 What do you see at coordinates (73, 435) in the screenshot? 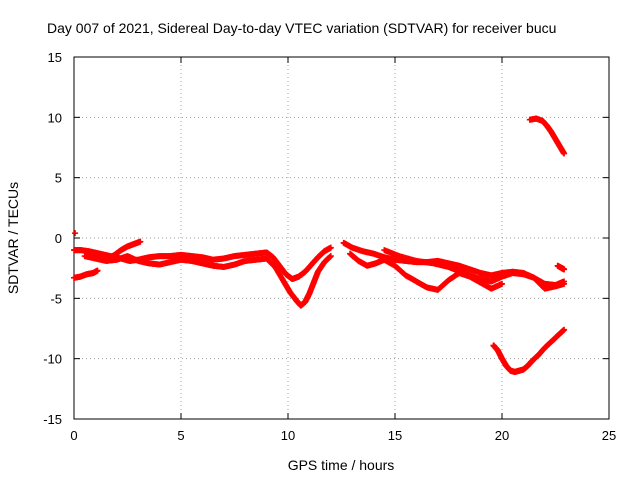
I see `x-tick-label-0: 0` at bounding box center [73, 435].